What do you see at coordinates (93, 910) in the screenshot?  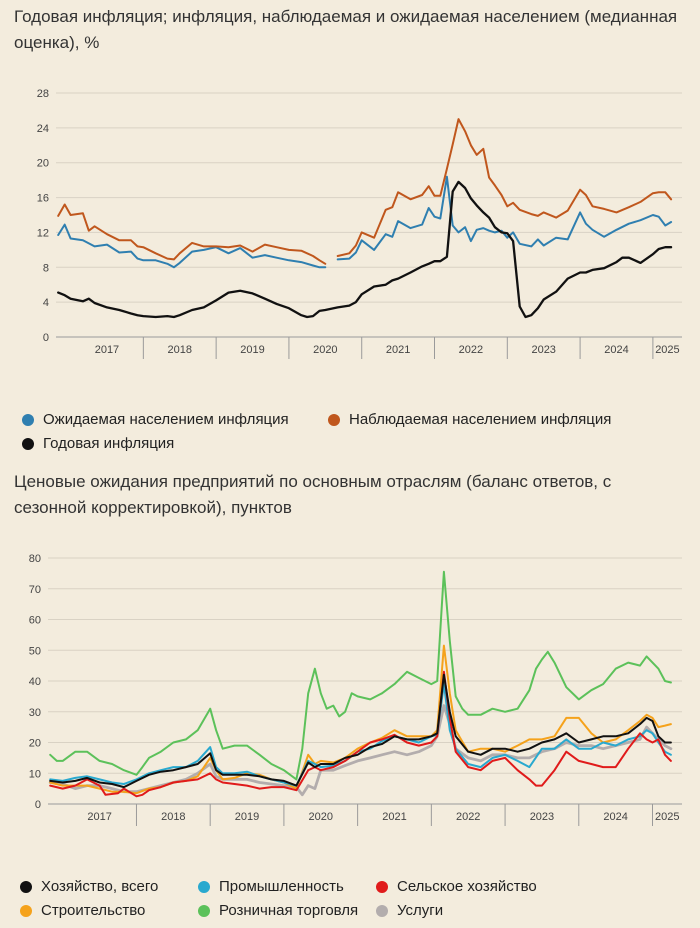 I see `legend-label: Строительство` at bounding box center [93, 910].